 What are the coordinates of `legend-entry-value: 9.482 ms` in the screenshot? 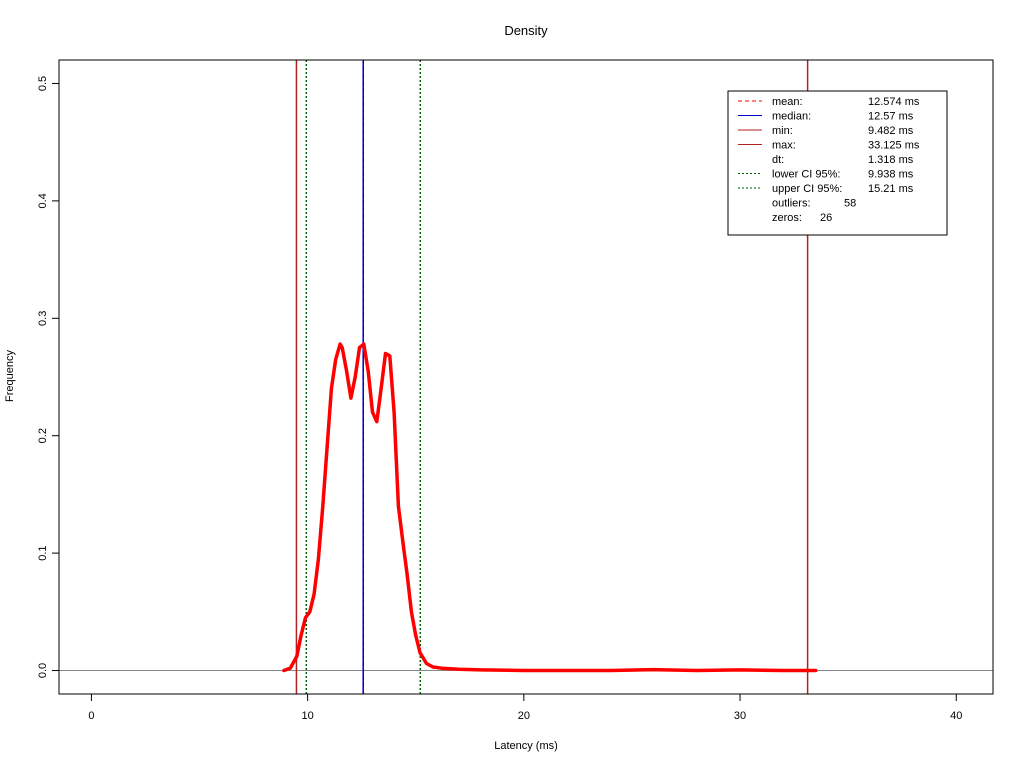 It's located at (891, 131).